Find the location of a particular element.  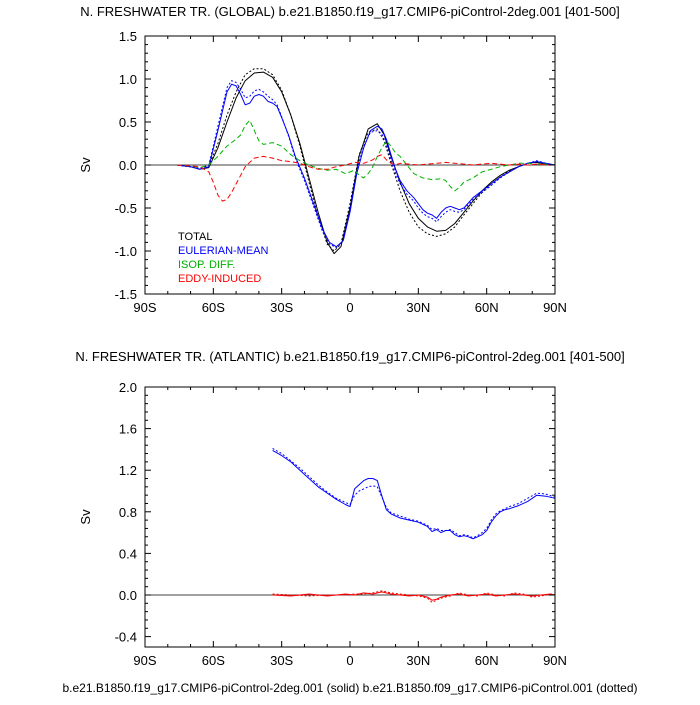

y-tick-label: 1.5 is located at coordinates (128, 36).